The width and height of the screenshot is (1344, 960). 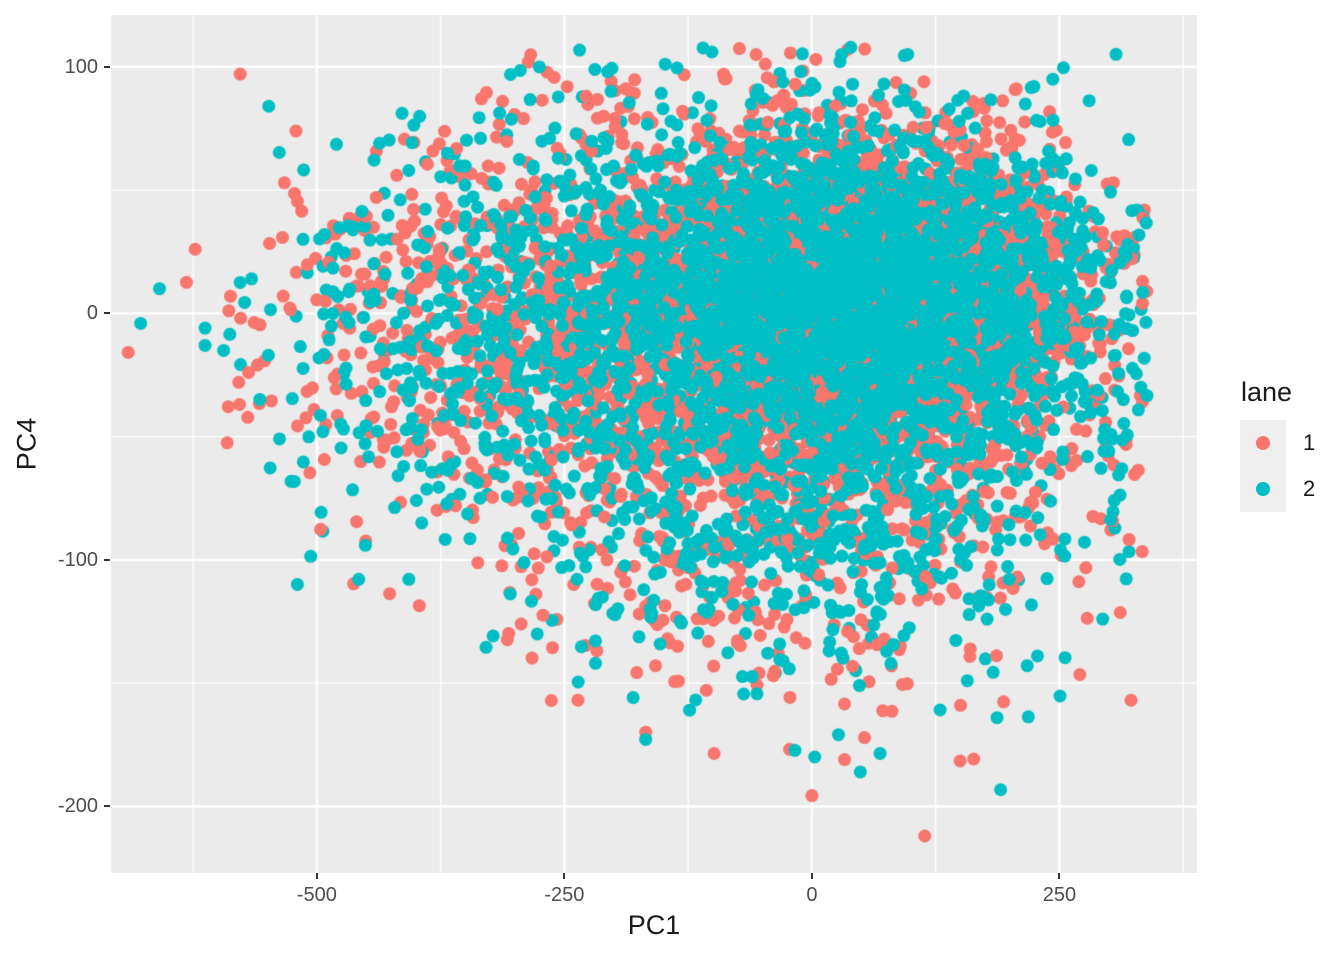 What do you see at coordinates (1309, 442) in the screenshot?
I see `legend-label-lane-1: 1` at bounding box center [1309, 442].